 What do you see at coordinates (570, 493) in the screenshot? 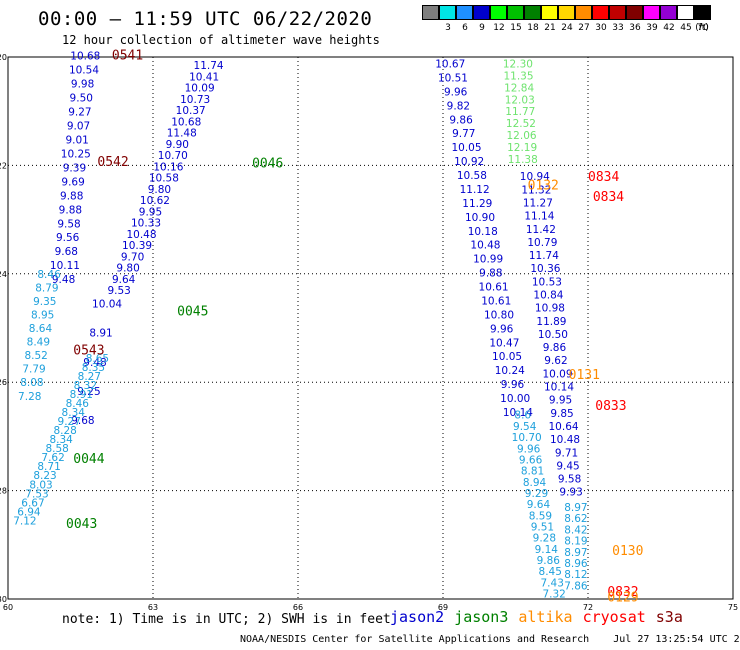
I see `swh-label: 9.93` at bounding box center [570, 493].